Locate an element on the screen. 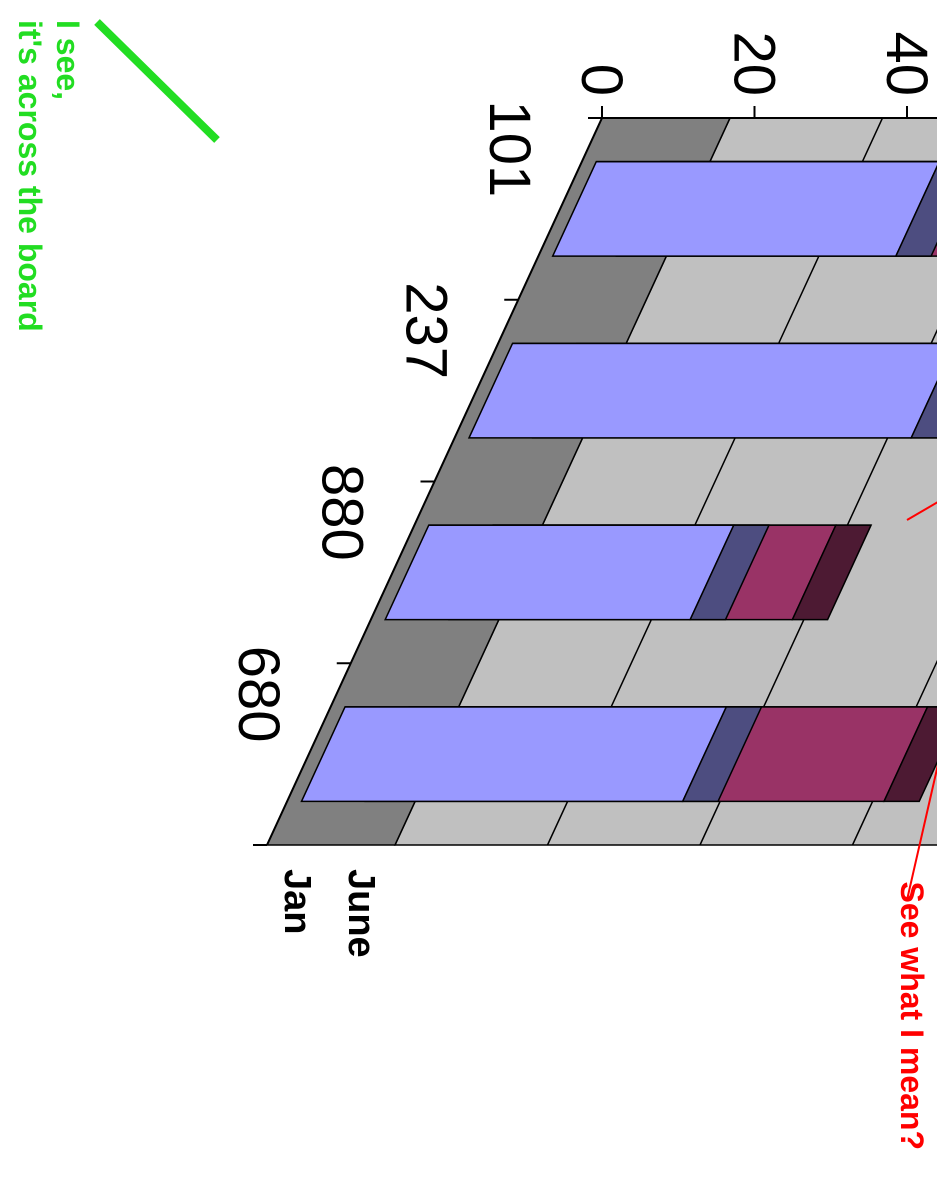 Image resolution: width=937 pixels, height=1186 pixels. x-tick-label: 101 is located at coordinates (509, 148).